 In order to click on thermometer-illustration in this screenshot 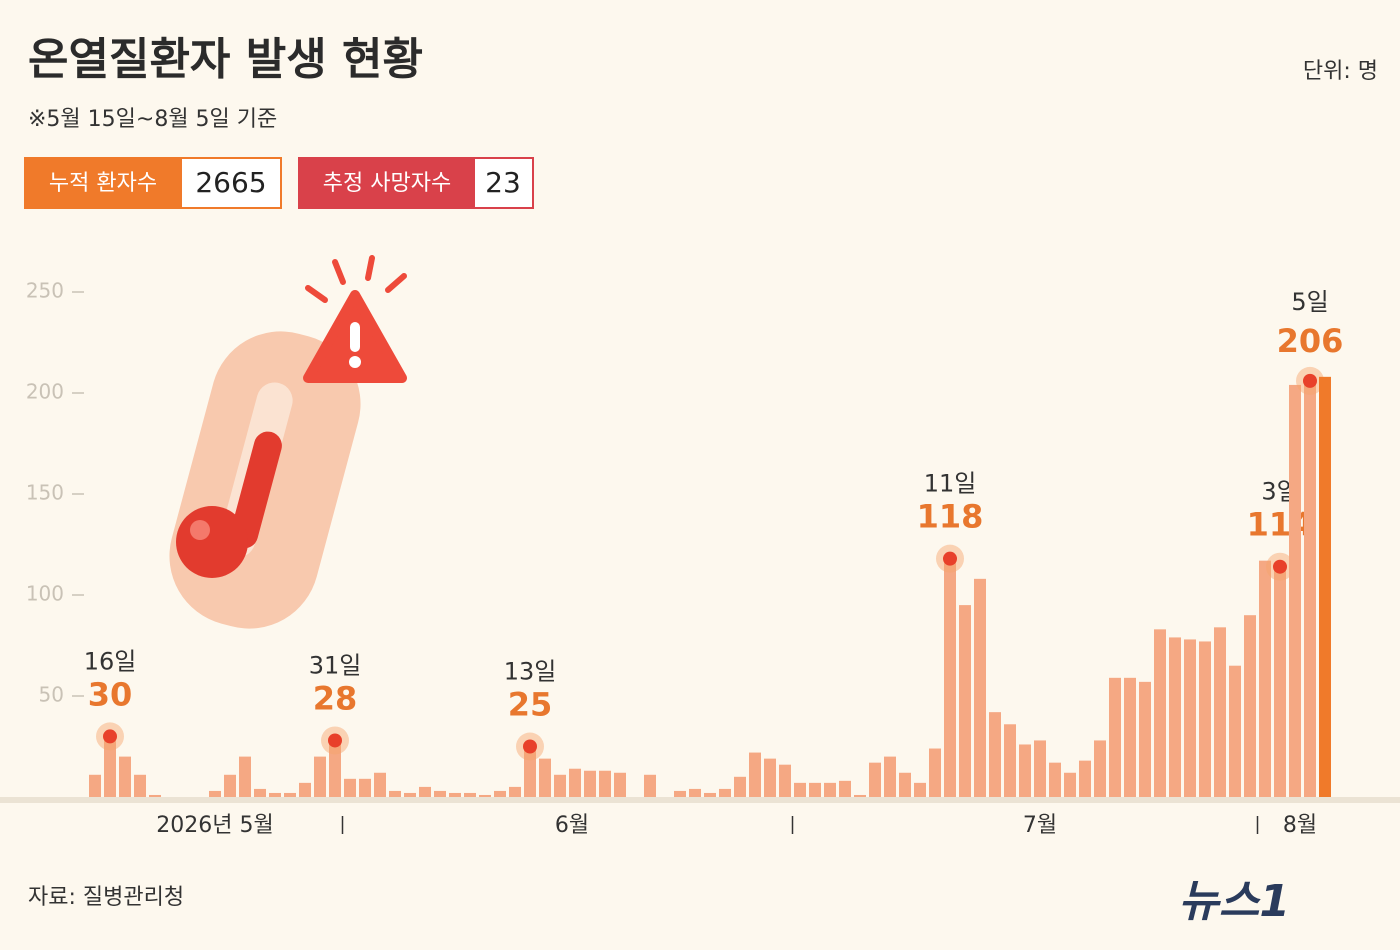, I will do `click(288, 442)`.